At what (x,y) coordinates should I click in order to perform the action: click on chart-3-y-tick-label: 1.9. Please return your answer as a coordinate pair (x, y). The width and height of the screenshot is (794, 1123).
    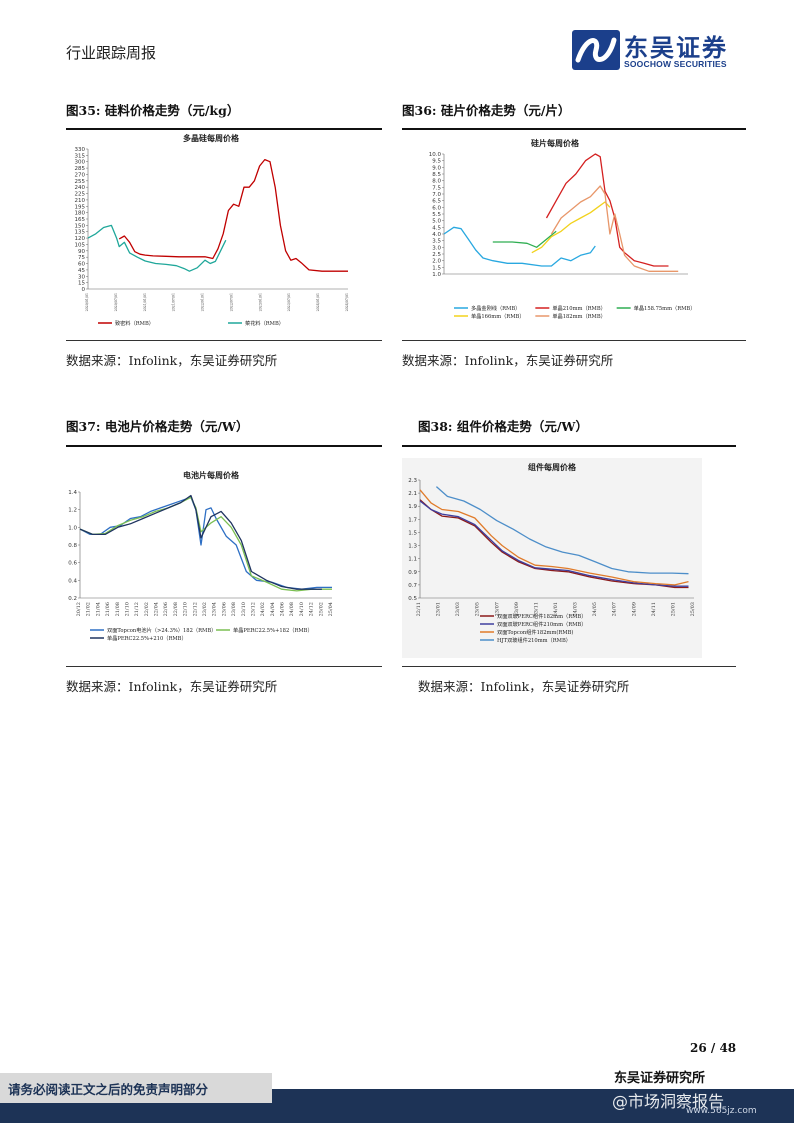
    Looking at the image, I should click on (412, 507).